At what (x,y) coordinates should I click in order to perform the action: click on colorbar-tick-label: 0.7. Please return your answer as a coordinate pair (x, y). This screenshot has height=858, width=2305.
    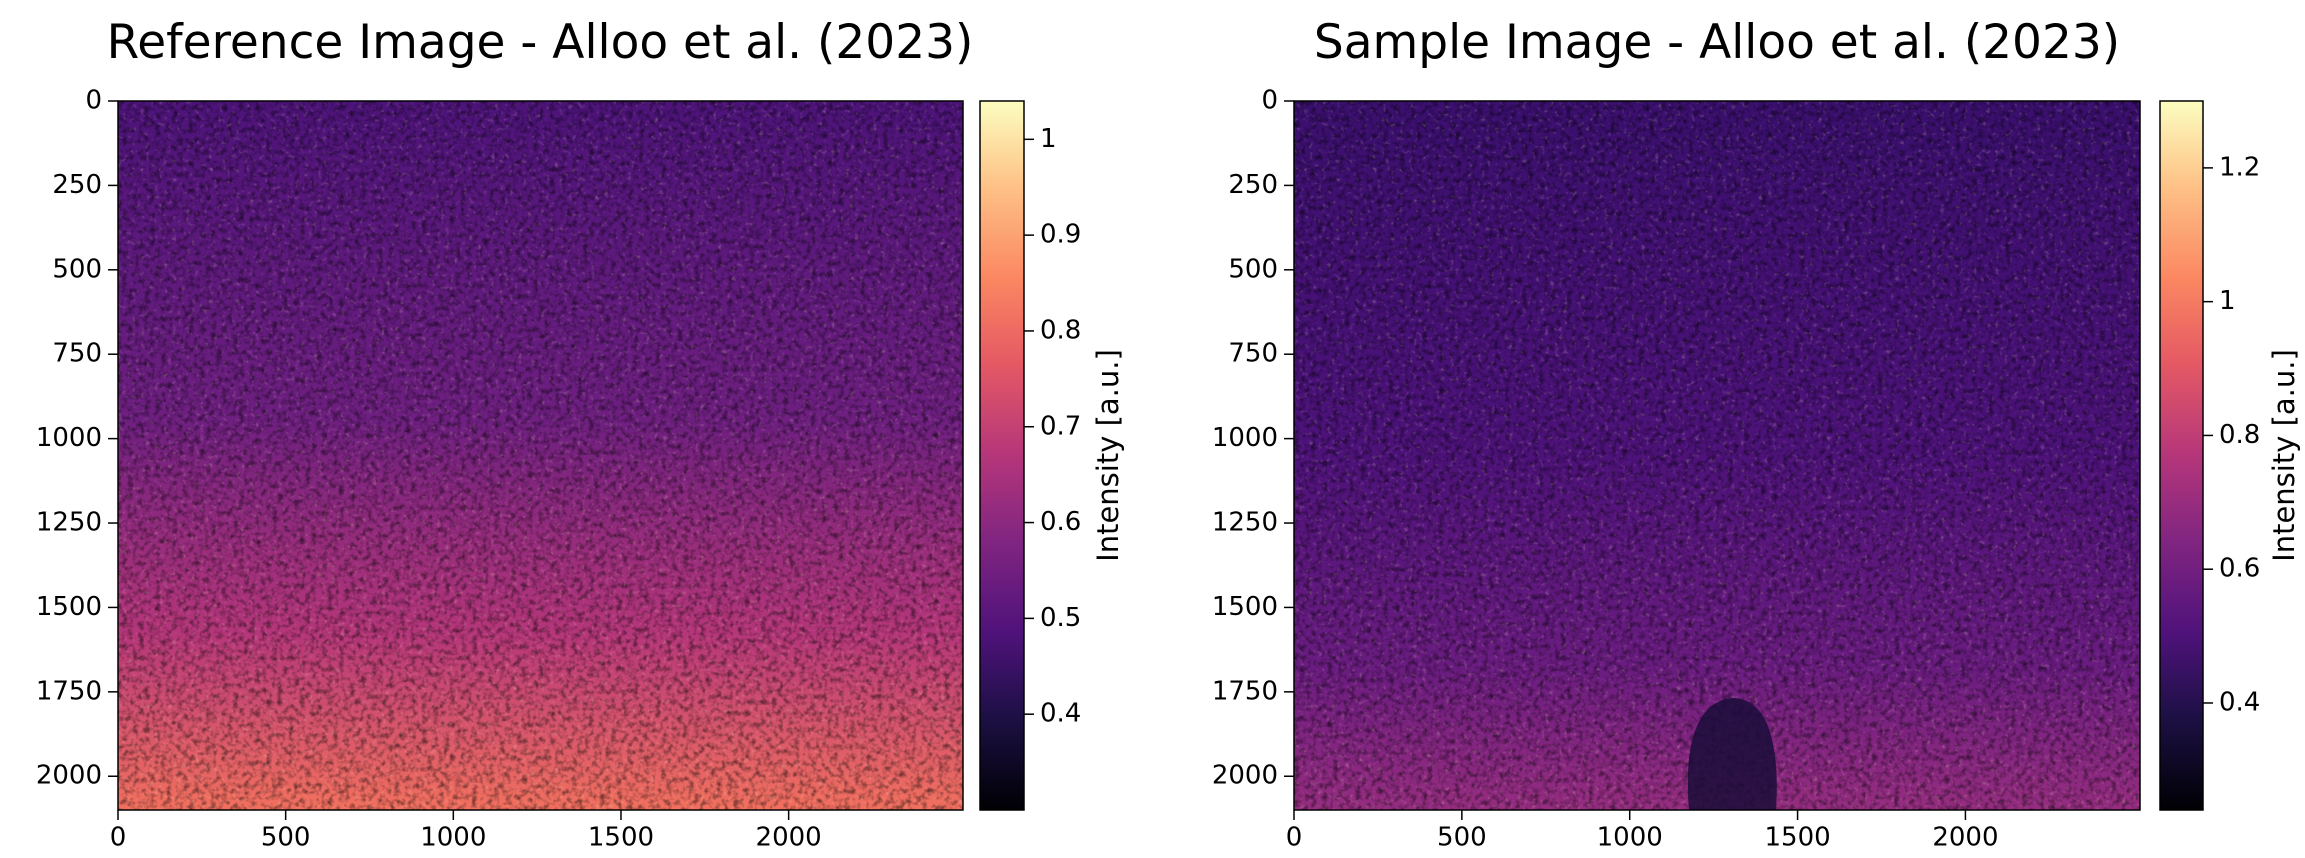
    Looking at the image, I should click on (1060, 426).